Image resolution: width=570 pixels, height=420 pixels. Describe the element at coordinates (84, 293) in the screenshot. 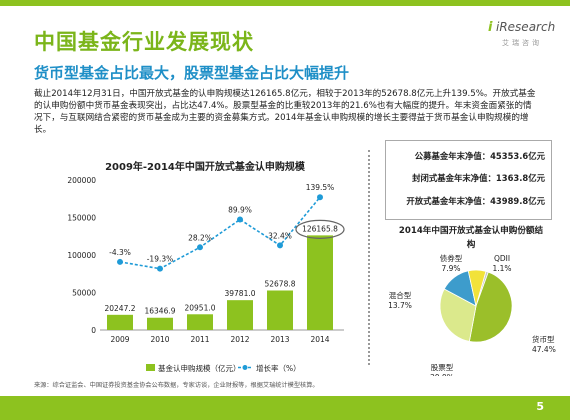

I see `y-tick-label: 50000` at that location.